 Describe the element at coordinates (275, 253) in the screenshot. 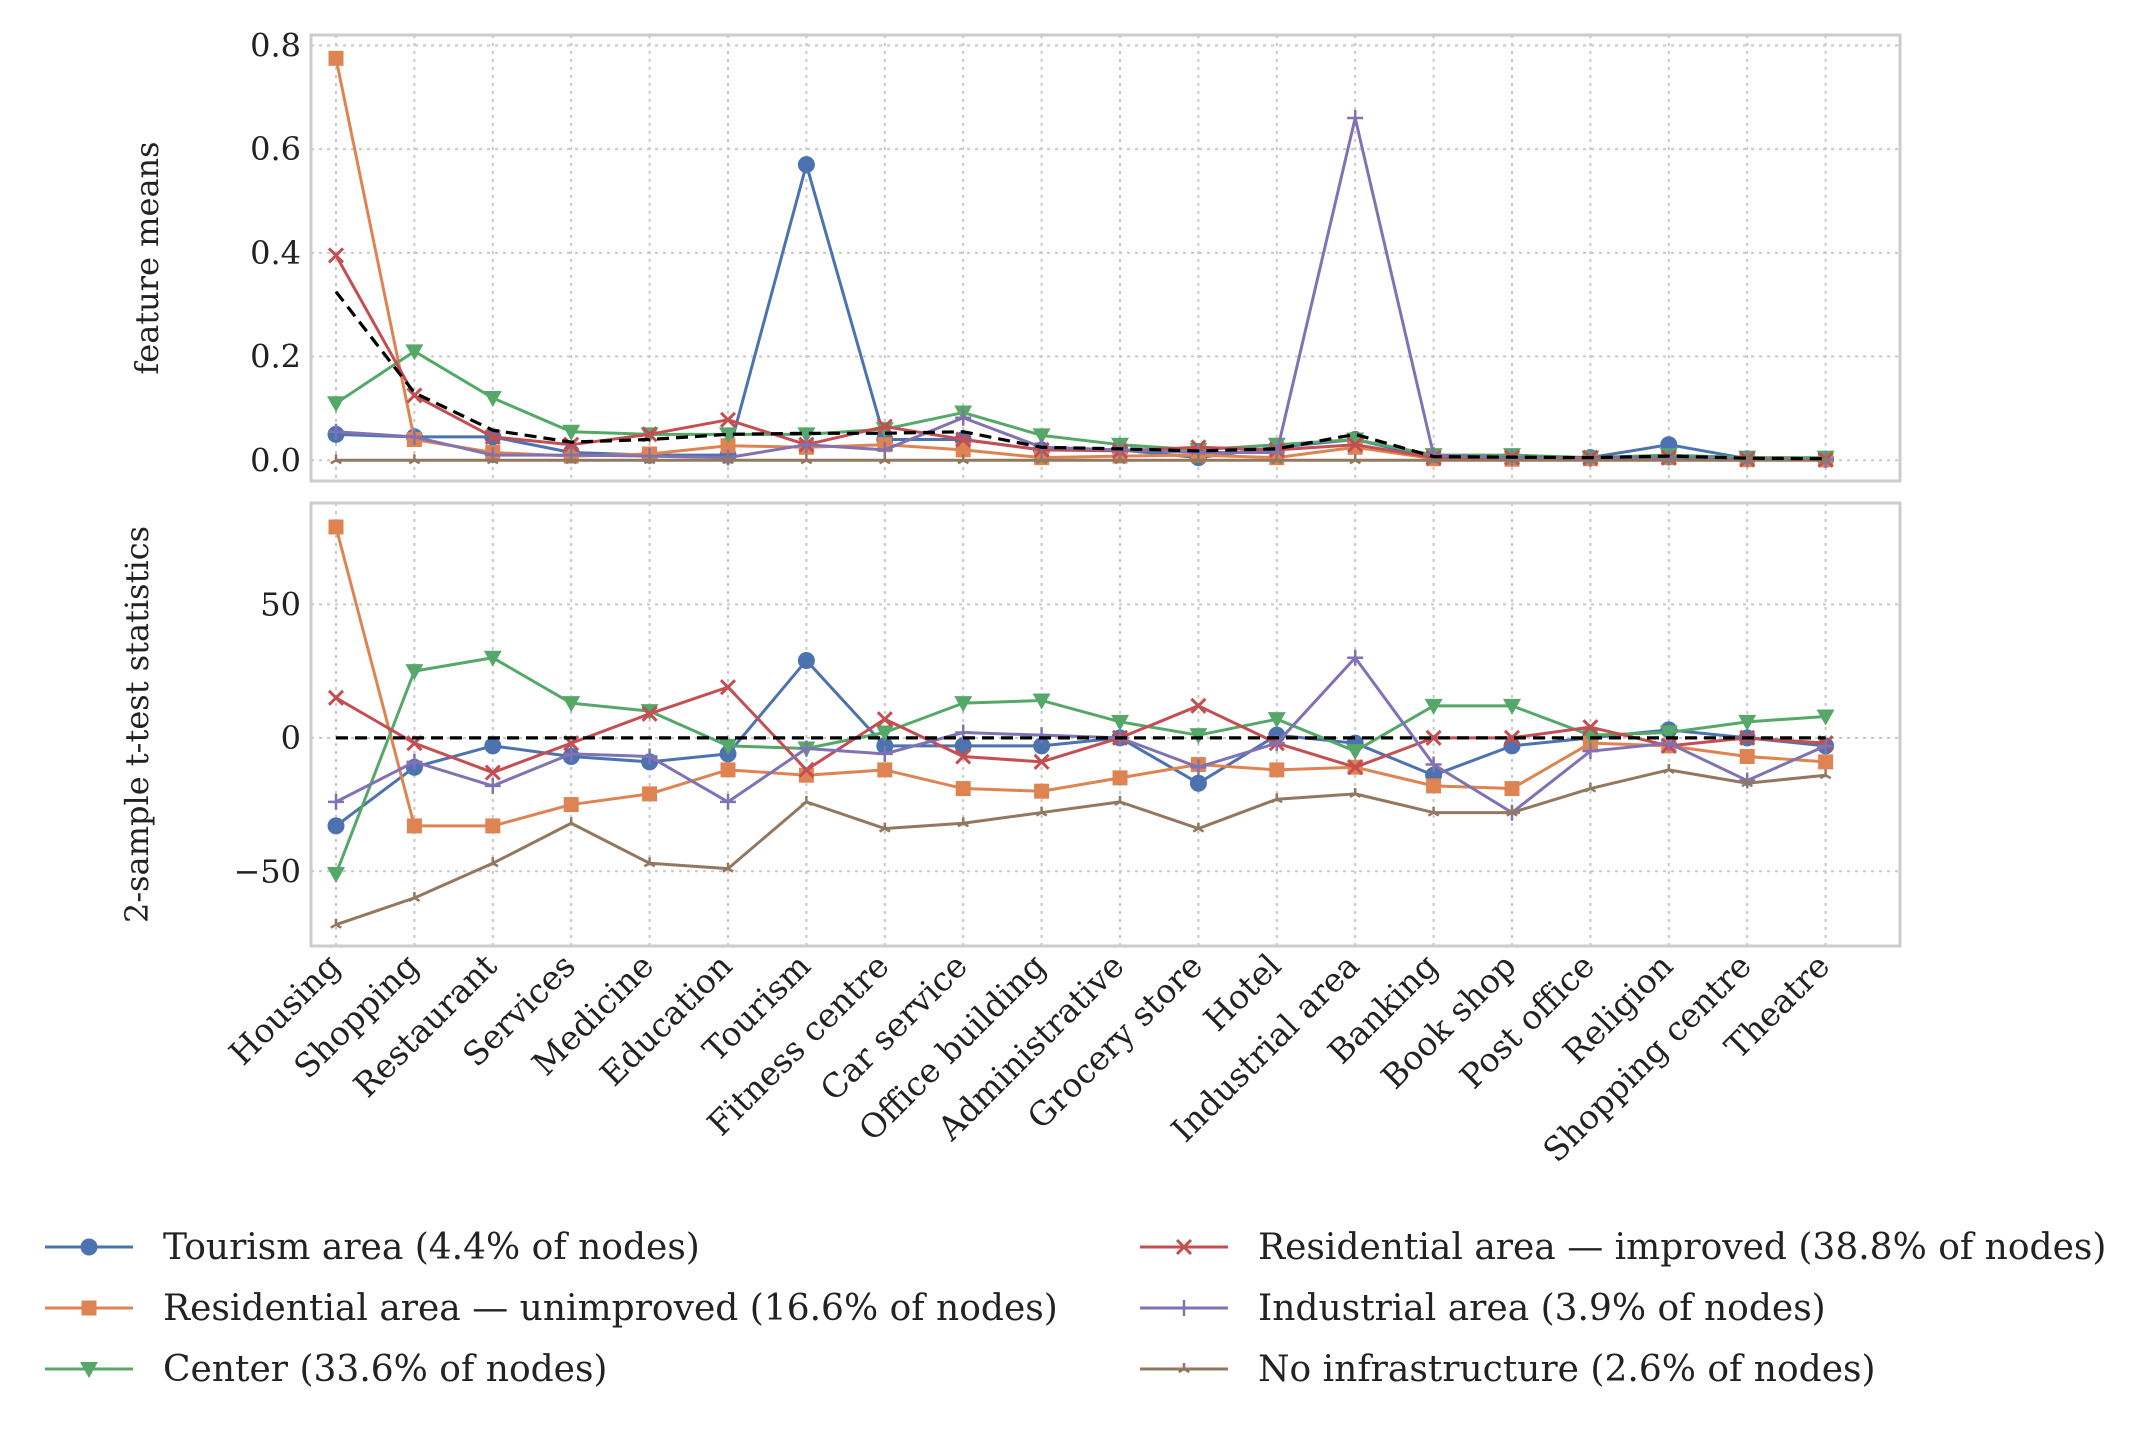

I see `top-ytick-label: 0.4` at that location.